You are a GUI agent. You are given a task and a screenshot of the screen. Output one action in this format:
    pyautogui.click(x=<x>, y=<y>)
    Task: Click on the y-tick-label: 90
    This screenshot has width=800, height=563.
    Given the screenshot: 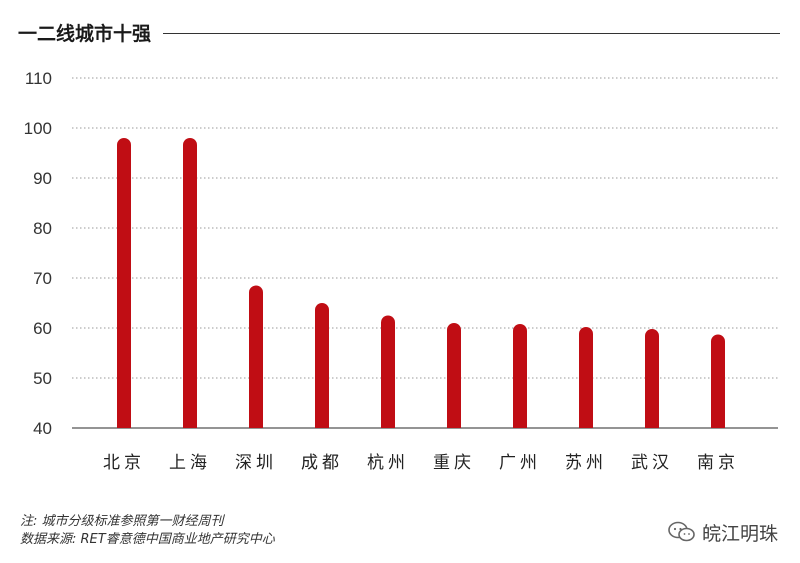 What is the action you would take?
    pyautogui.click(x=42, y=178)
    